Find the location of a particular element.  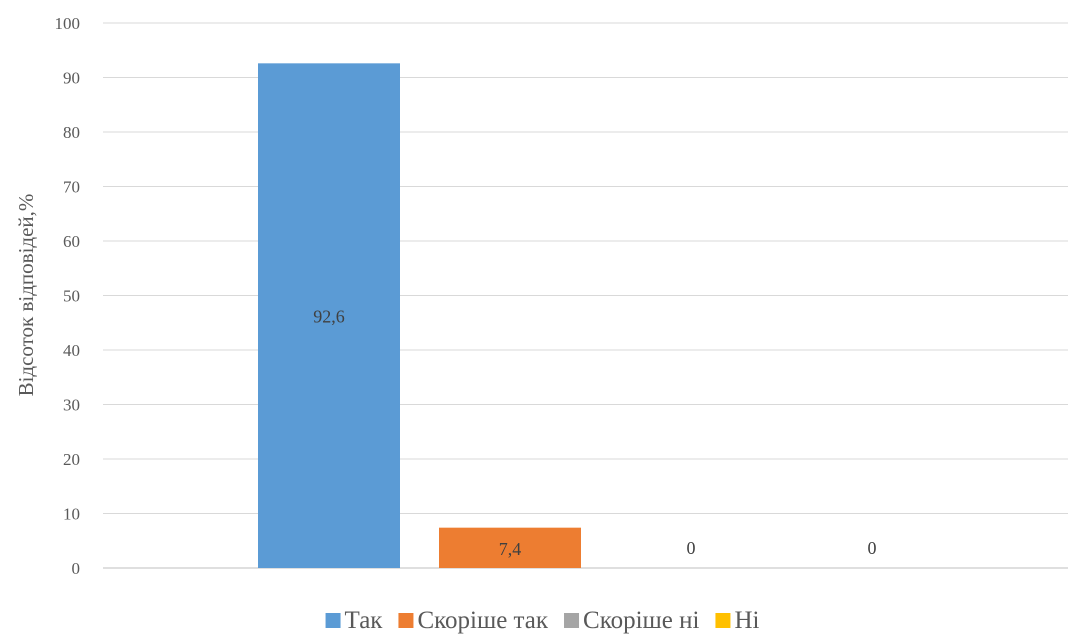

y-tick-label: 40 is located at coordinates (71, 350).